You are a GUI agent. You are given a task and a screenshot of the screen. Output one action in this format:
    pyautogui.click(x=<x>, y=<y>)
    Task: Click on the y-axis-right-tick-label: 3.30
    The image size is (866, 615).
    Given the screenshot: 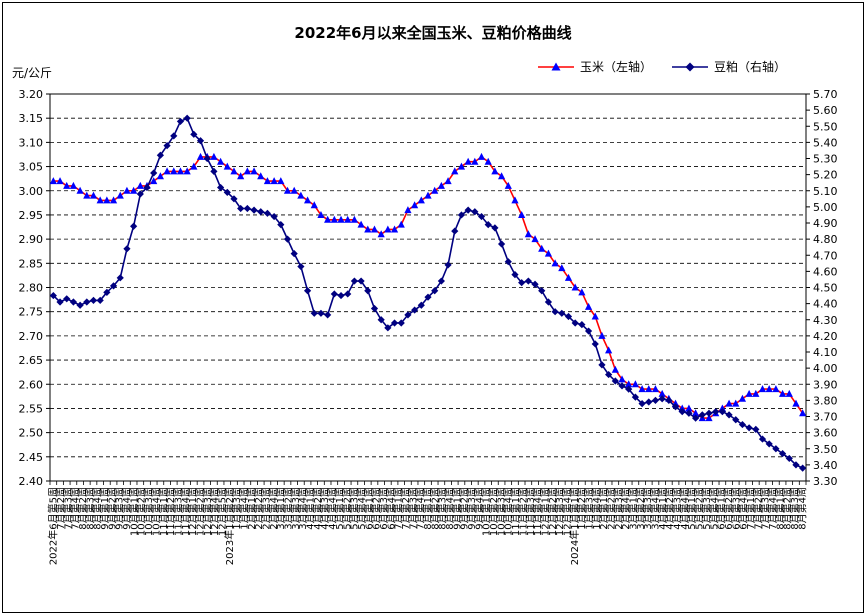 What is the action you would take?
    pyautogui.click(x=825, y=481)
    